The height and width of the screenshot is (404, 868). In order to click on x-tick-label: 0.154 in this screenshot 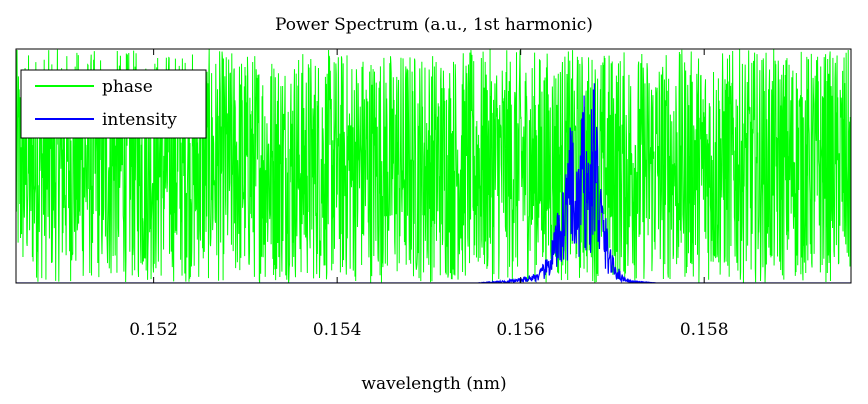, I will do `click(337, 330)`.